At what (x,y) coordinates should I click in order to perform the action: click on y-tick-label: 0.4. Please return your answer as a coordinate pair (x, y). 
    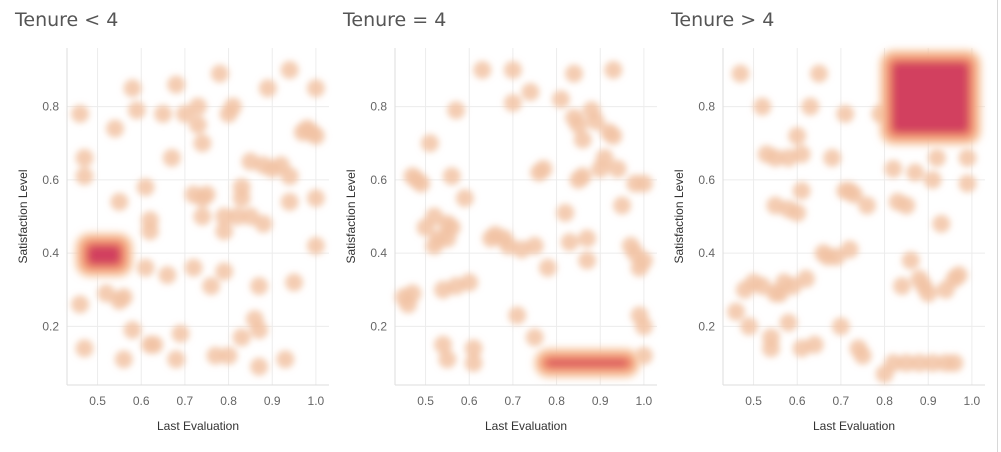
    Looking at the image, I should click on (378, 253).